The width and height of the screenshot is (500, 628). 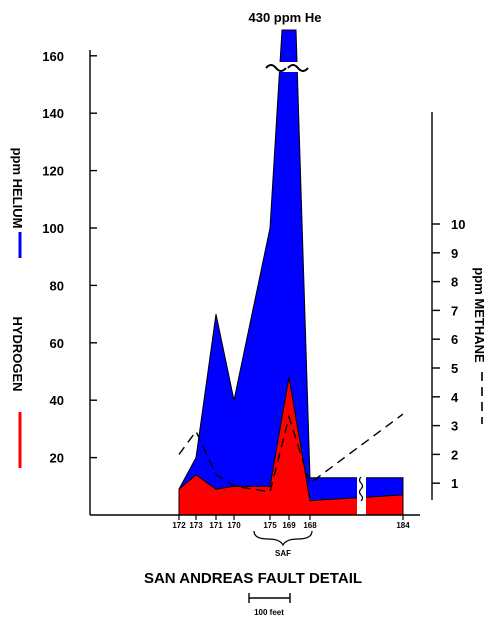 I want to click on left-tick-label: 100, so click(x=53, y=228).